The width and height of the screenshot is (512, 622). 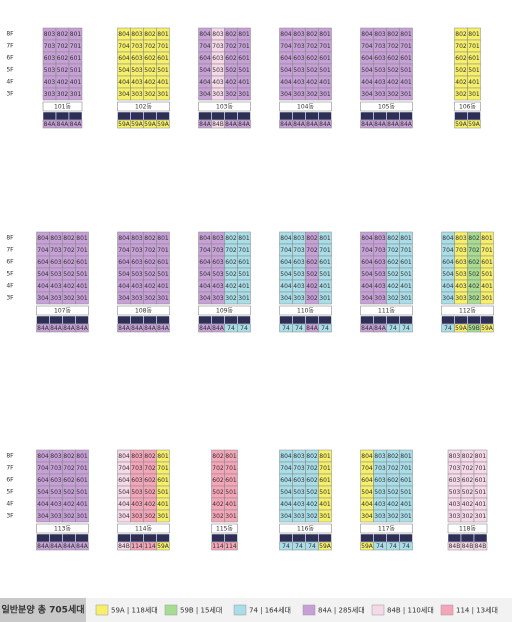 What do you see at coordinates (299, 116) in the screenshot?
I see `line-label: 3호` at bounding box center [299, 116].